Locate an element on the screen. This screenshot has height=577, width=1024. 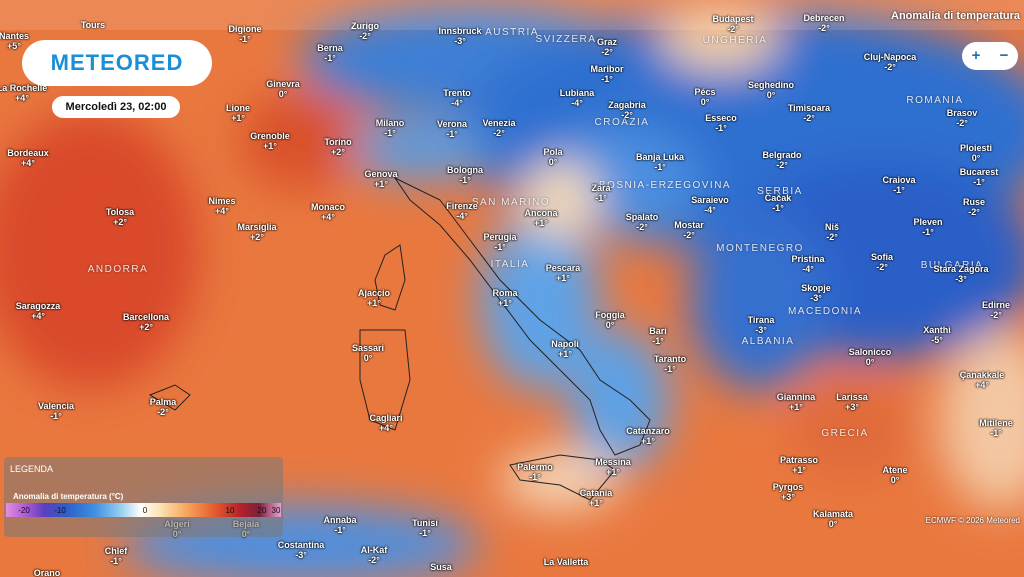
city-label: Pola 0° is located at coordinates (552, 157).